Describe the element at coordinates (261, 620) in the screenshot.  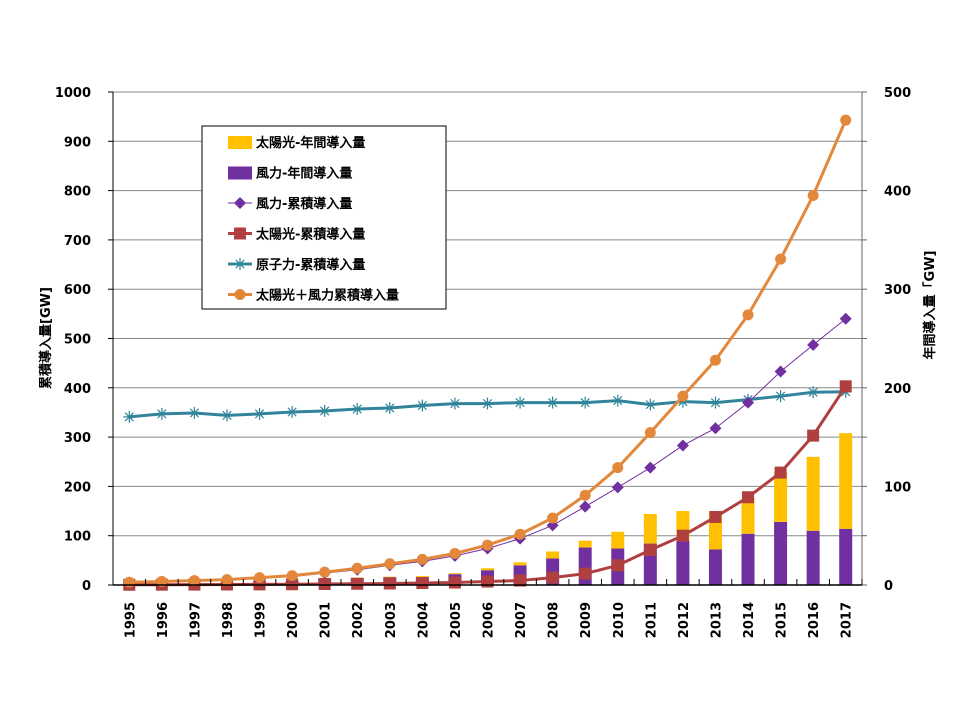
I see `x-tick-label: 1999` at that location.